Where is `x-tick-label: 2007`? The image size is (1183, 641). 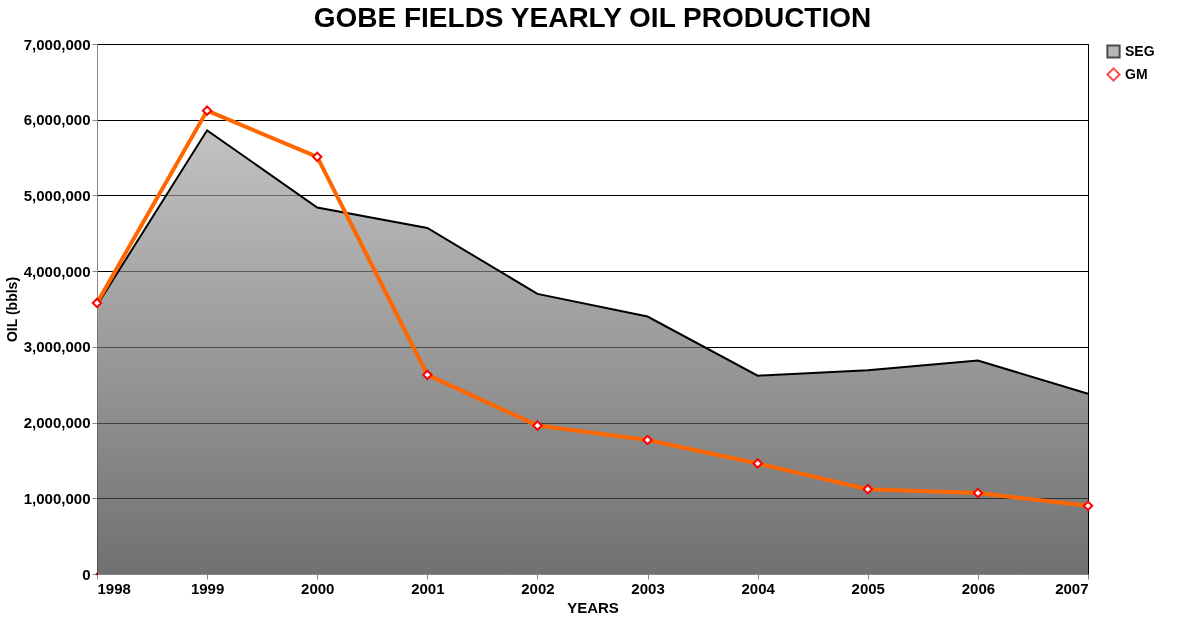 x-tick-label: 2007 is located at coordinates (1072, 588).